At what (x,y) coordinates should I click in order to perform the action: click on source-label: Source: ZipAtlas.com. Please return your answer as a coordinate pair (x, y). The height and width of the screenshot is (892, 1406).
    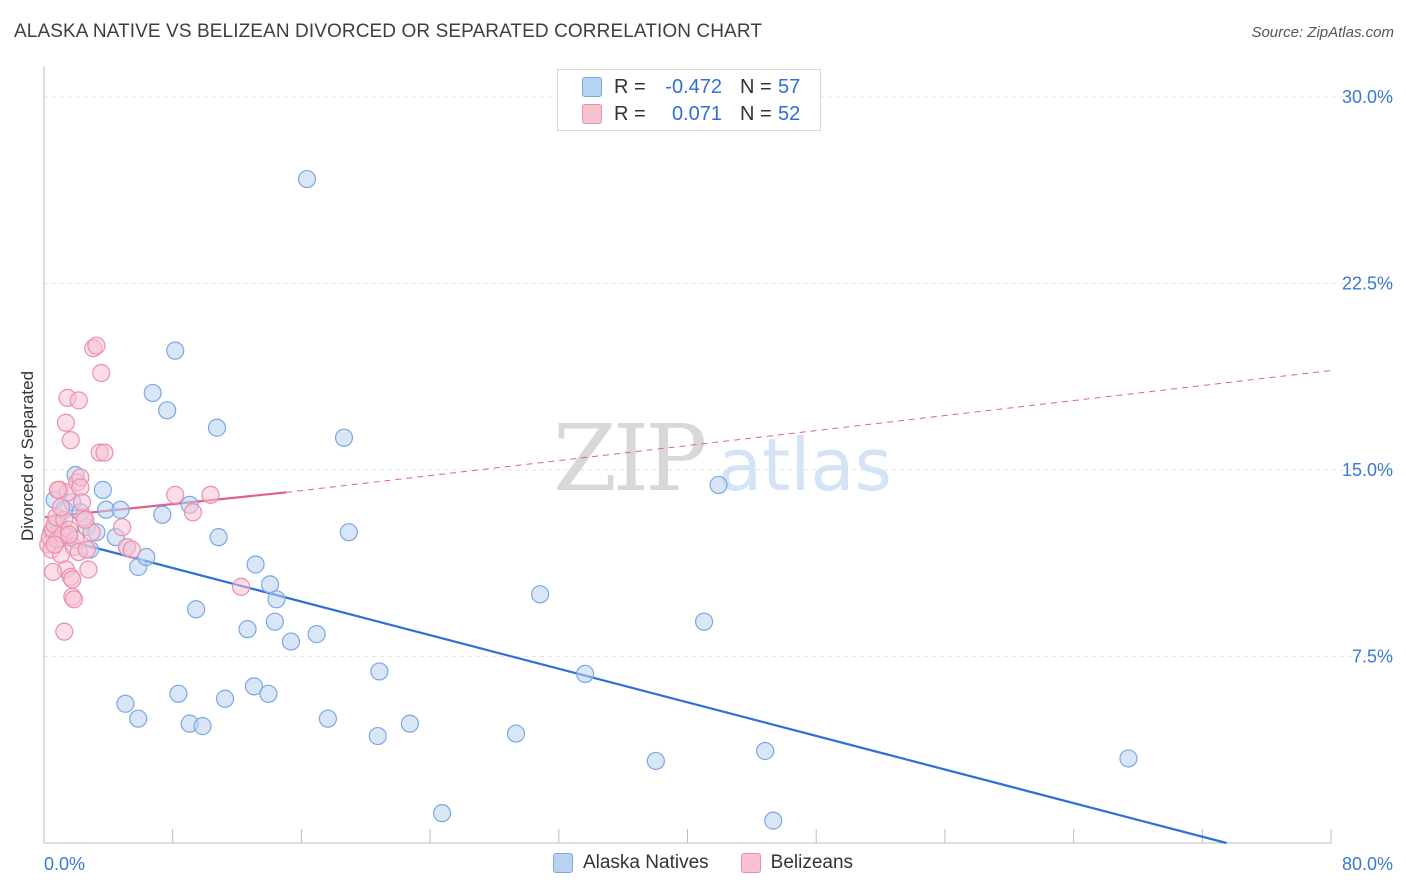
    Looking at the image, I should click on (1322, 32).